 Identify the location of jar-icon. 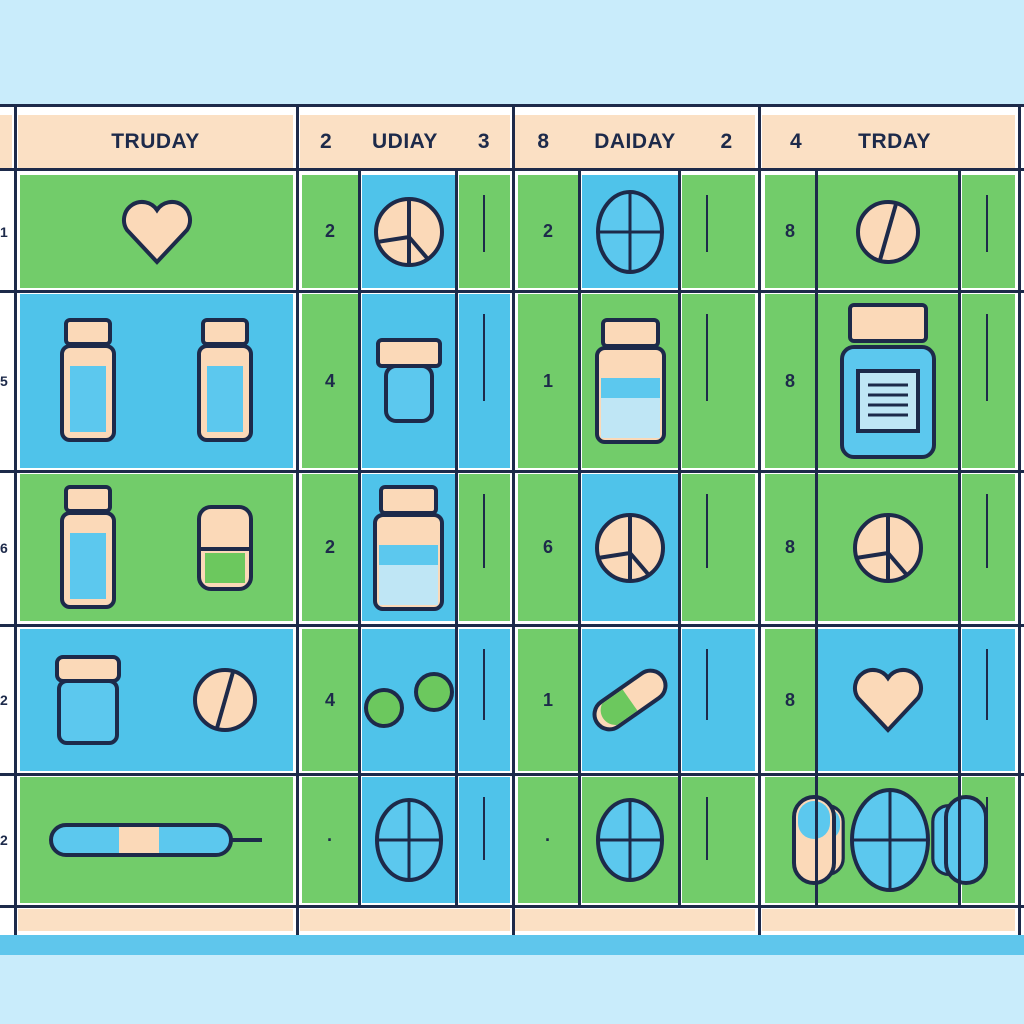
(88, 700).